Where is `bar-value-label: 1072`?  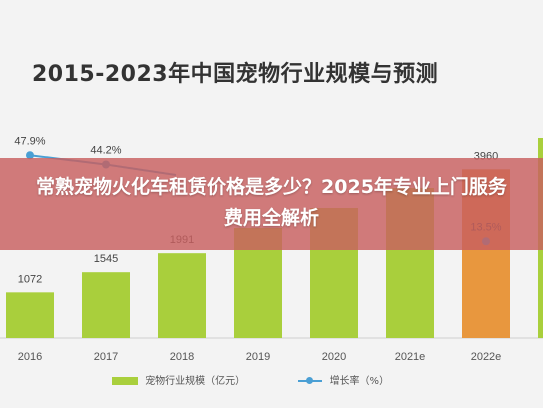
bar-value-label: 1072 is located at coordinates (30, 279).